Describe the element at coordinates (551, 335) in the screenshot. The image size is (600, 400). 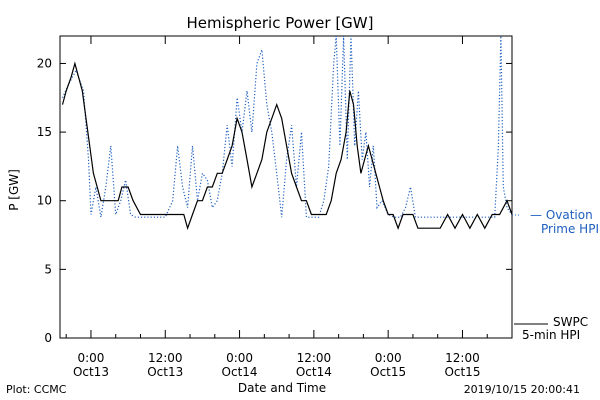
I see `swpc-legend-line2: 5-min HPI` at that location.